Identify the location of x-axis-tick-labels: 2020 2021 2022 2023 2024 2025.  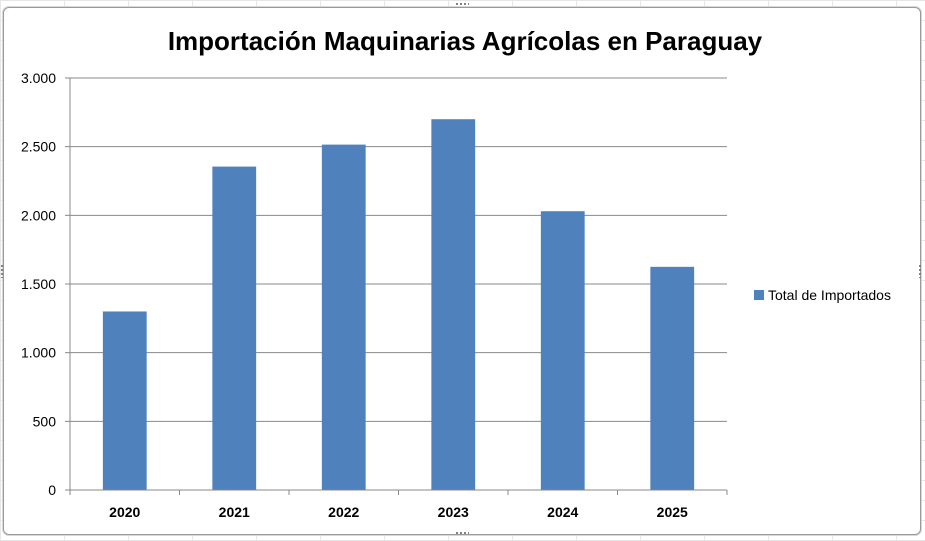
(398, 512).